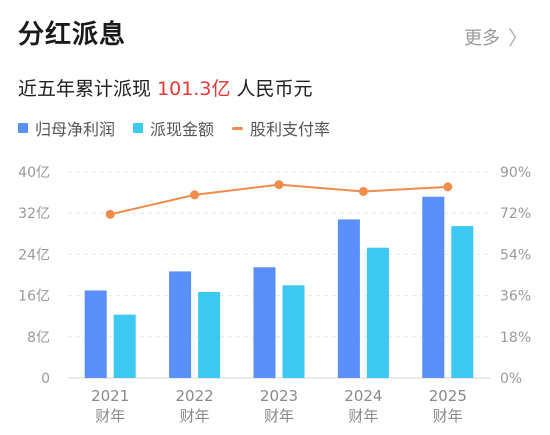  What do you see at coordinates (274, 89) in the screenshot?
I see `summary-suffix: 人民币元` at bounding box center [274, 89].